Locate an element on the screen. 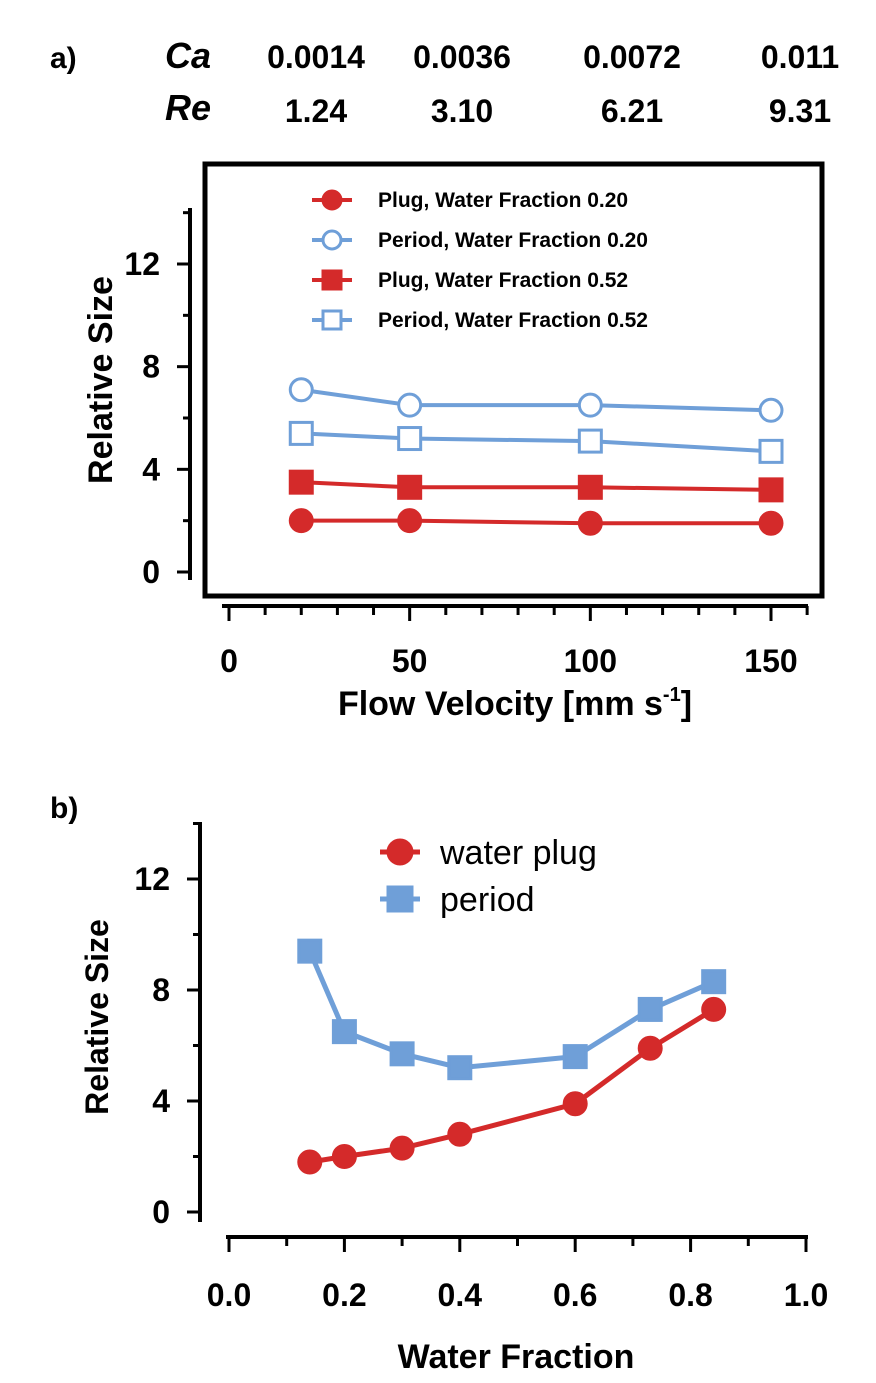 The height and width of the screenshot is (1383, 876). re-value-4: 9.31 is located at coordinates (800, 111).